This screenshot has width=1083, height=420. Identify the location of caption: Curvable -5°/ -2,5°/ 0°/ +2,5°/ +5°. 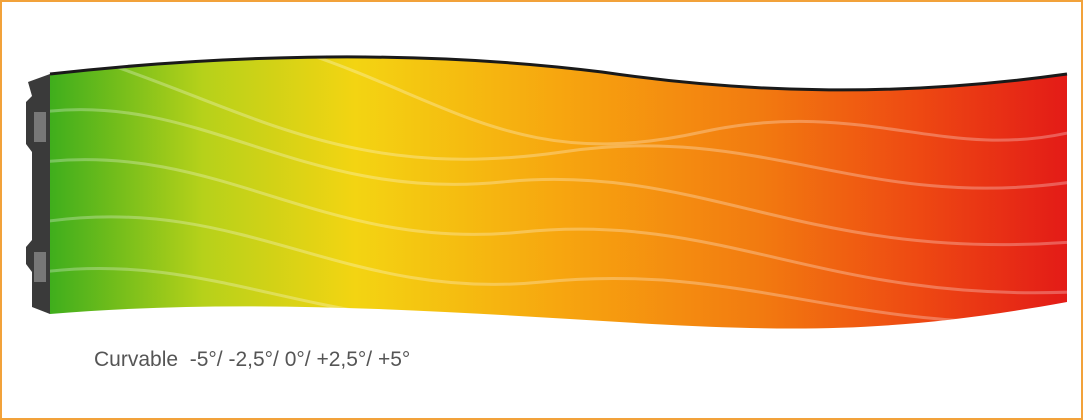
(252, 359).